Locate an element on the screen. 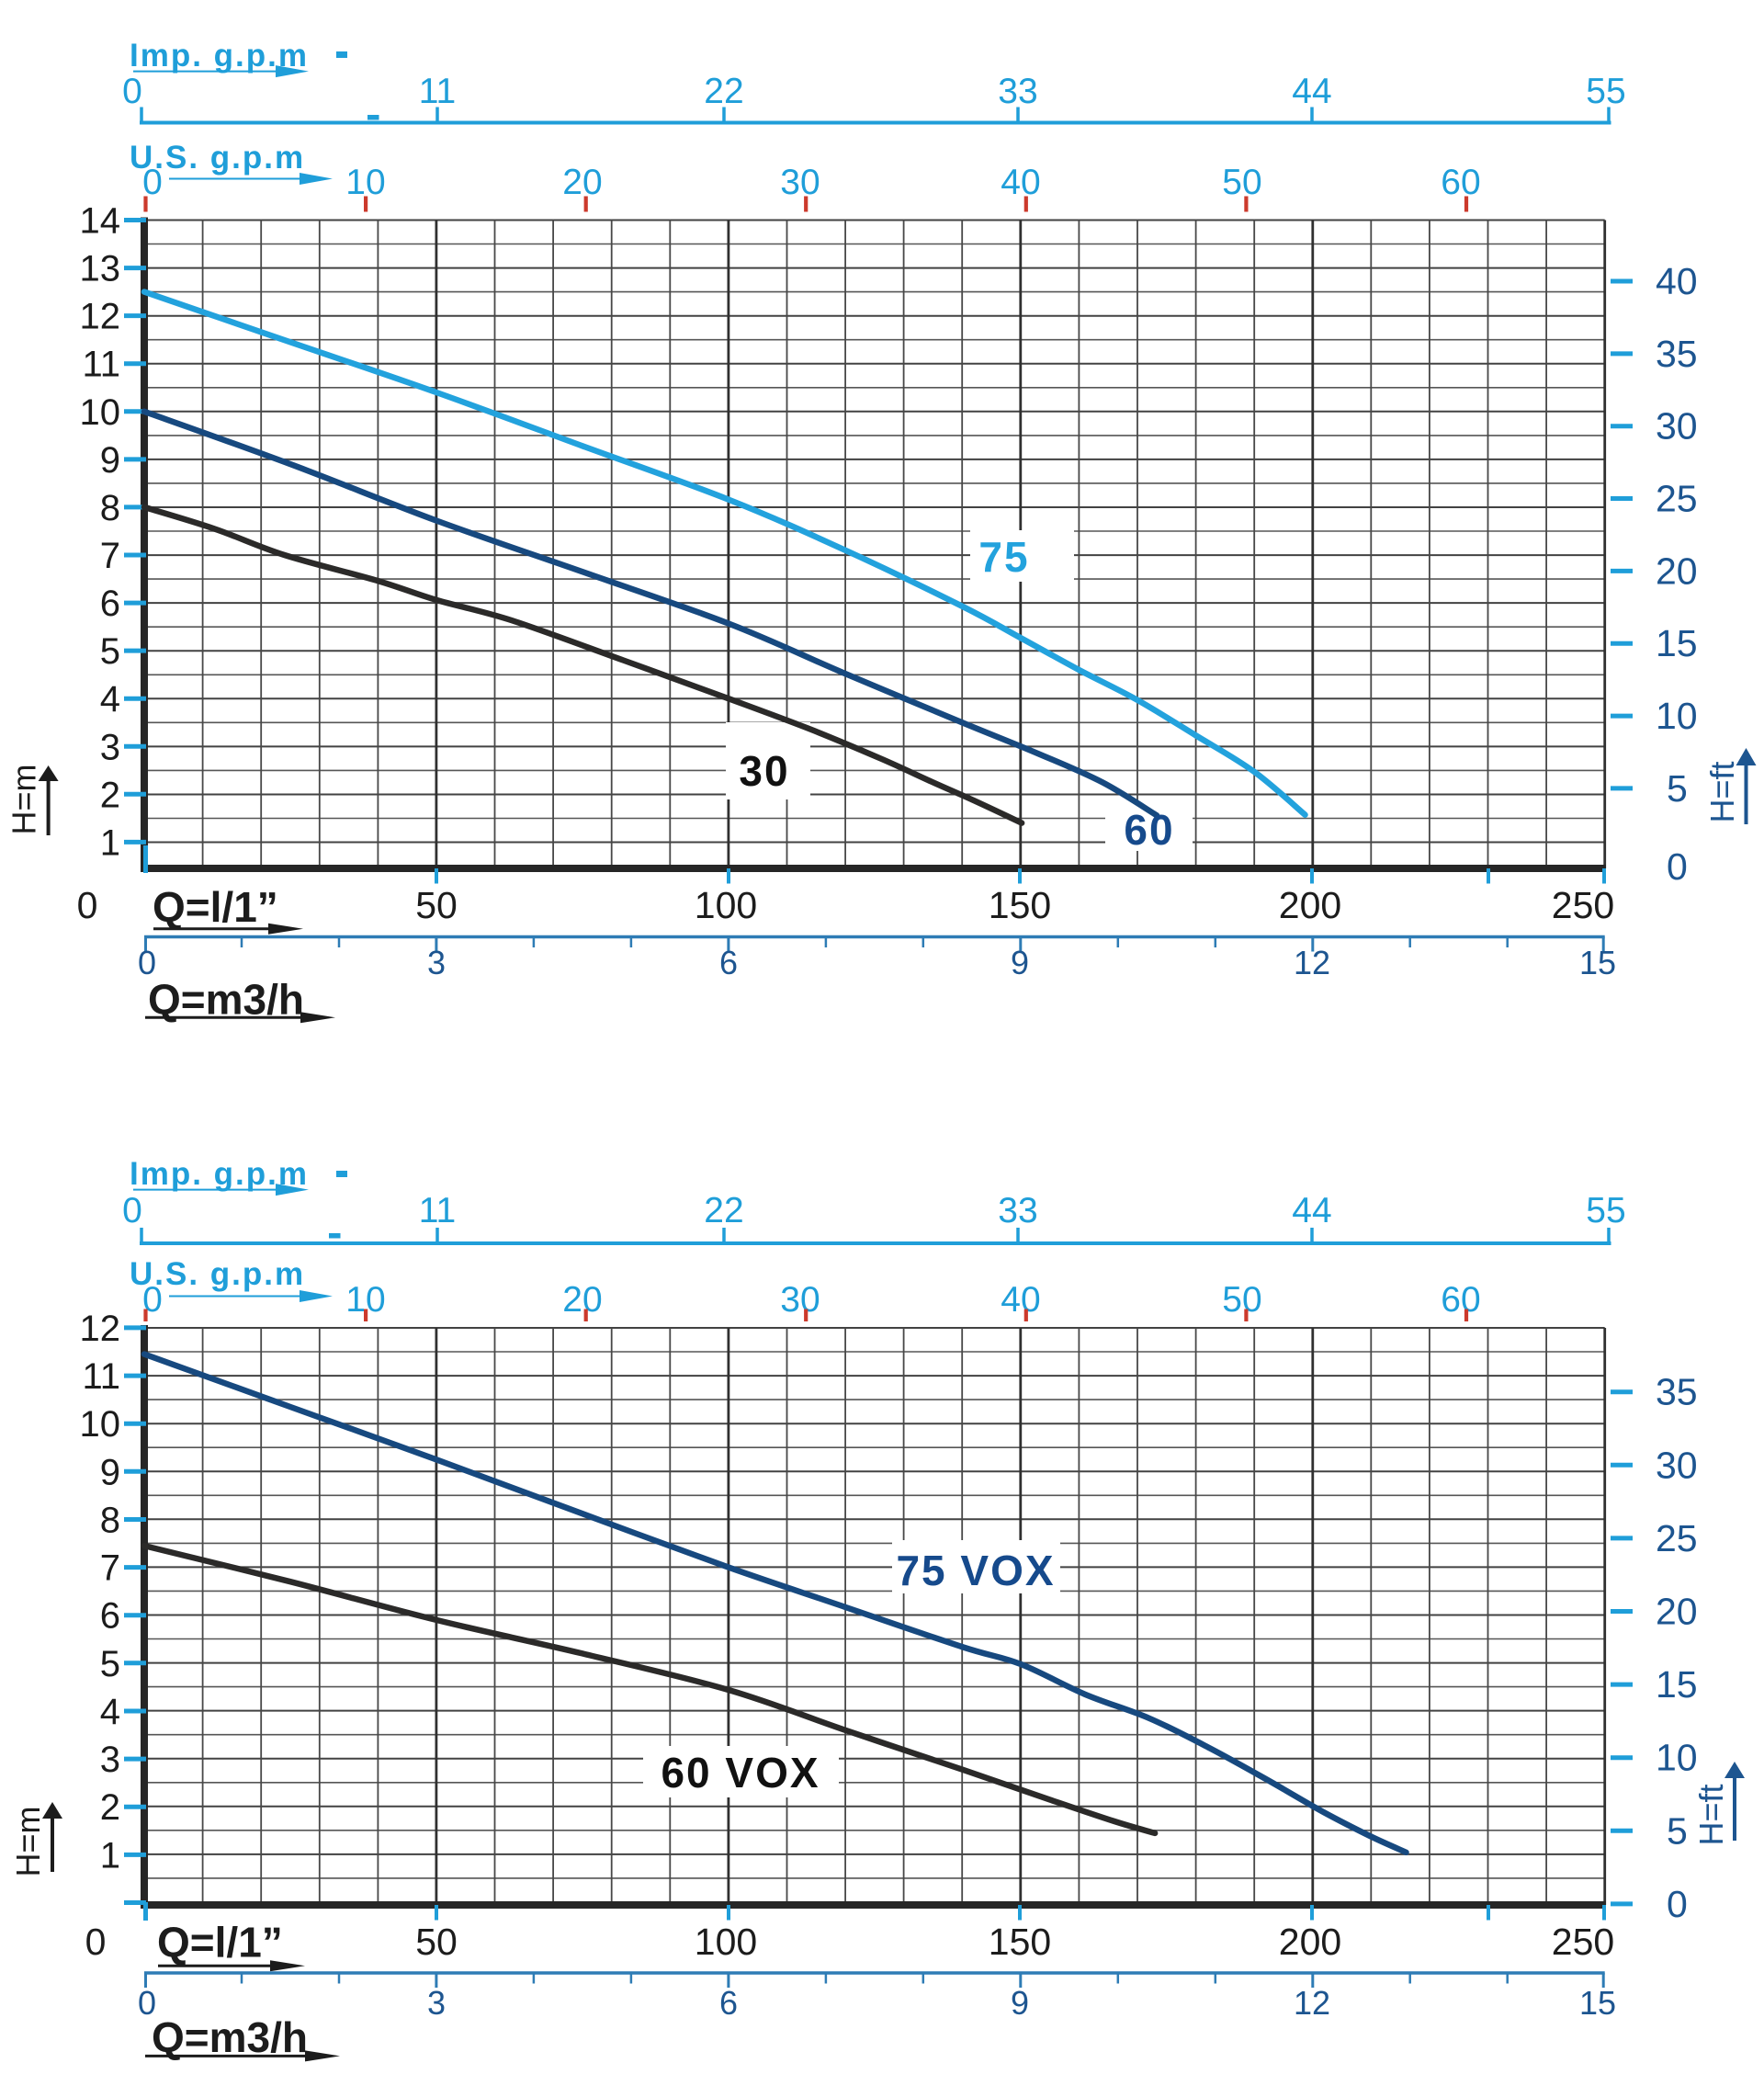 Image resolution: width=1764 pixels, height=2097 pixels. svg-text: 13 is located at coordinates (100, 269).